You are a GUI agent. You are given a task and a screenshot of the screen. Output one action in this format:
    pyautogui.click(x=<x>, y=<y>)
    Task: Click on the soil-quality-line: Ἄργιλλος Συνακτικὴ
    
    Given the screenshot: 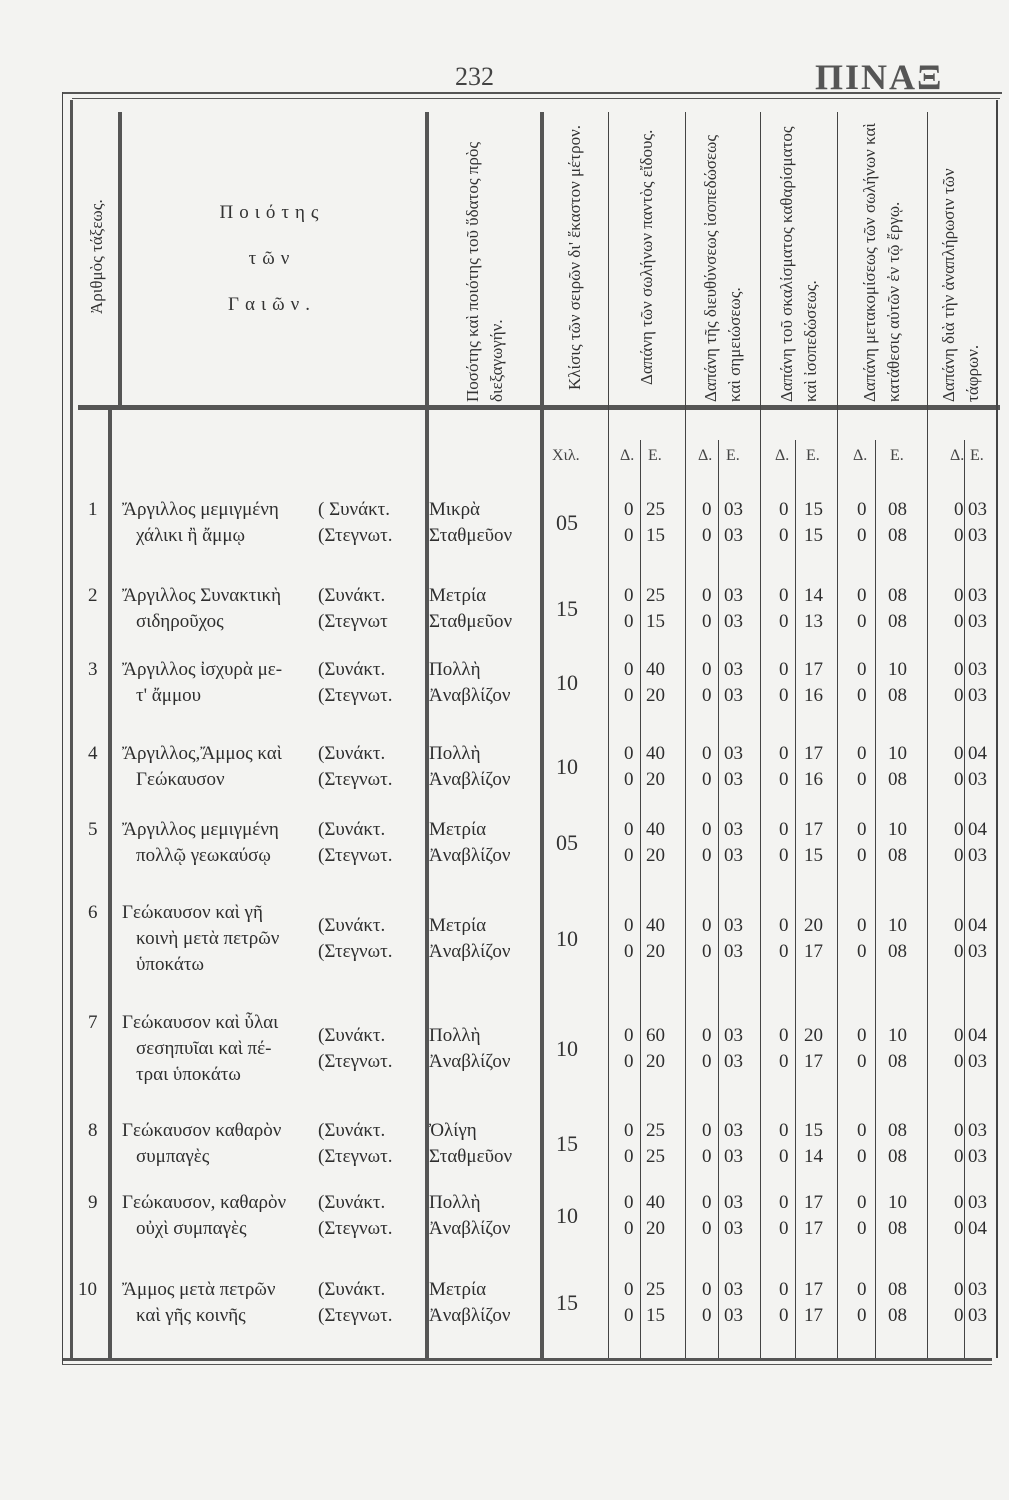 What is the action you would take?
    pyautogui.click(x=202, y=595)
    